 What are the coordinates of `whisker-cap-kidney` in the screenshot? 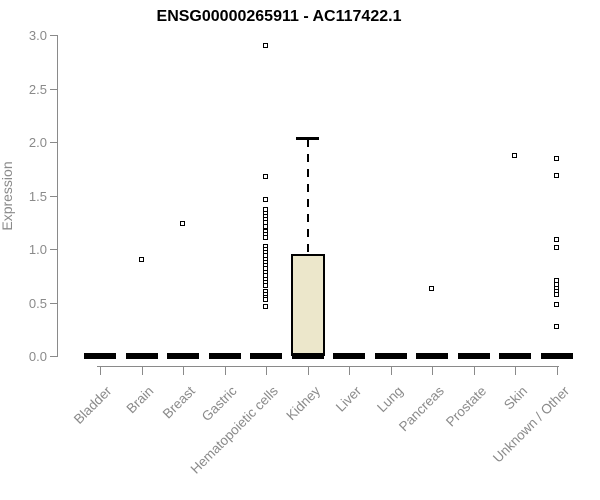 It's located at (307, 138).